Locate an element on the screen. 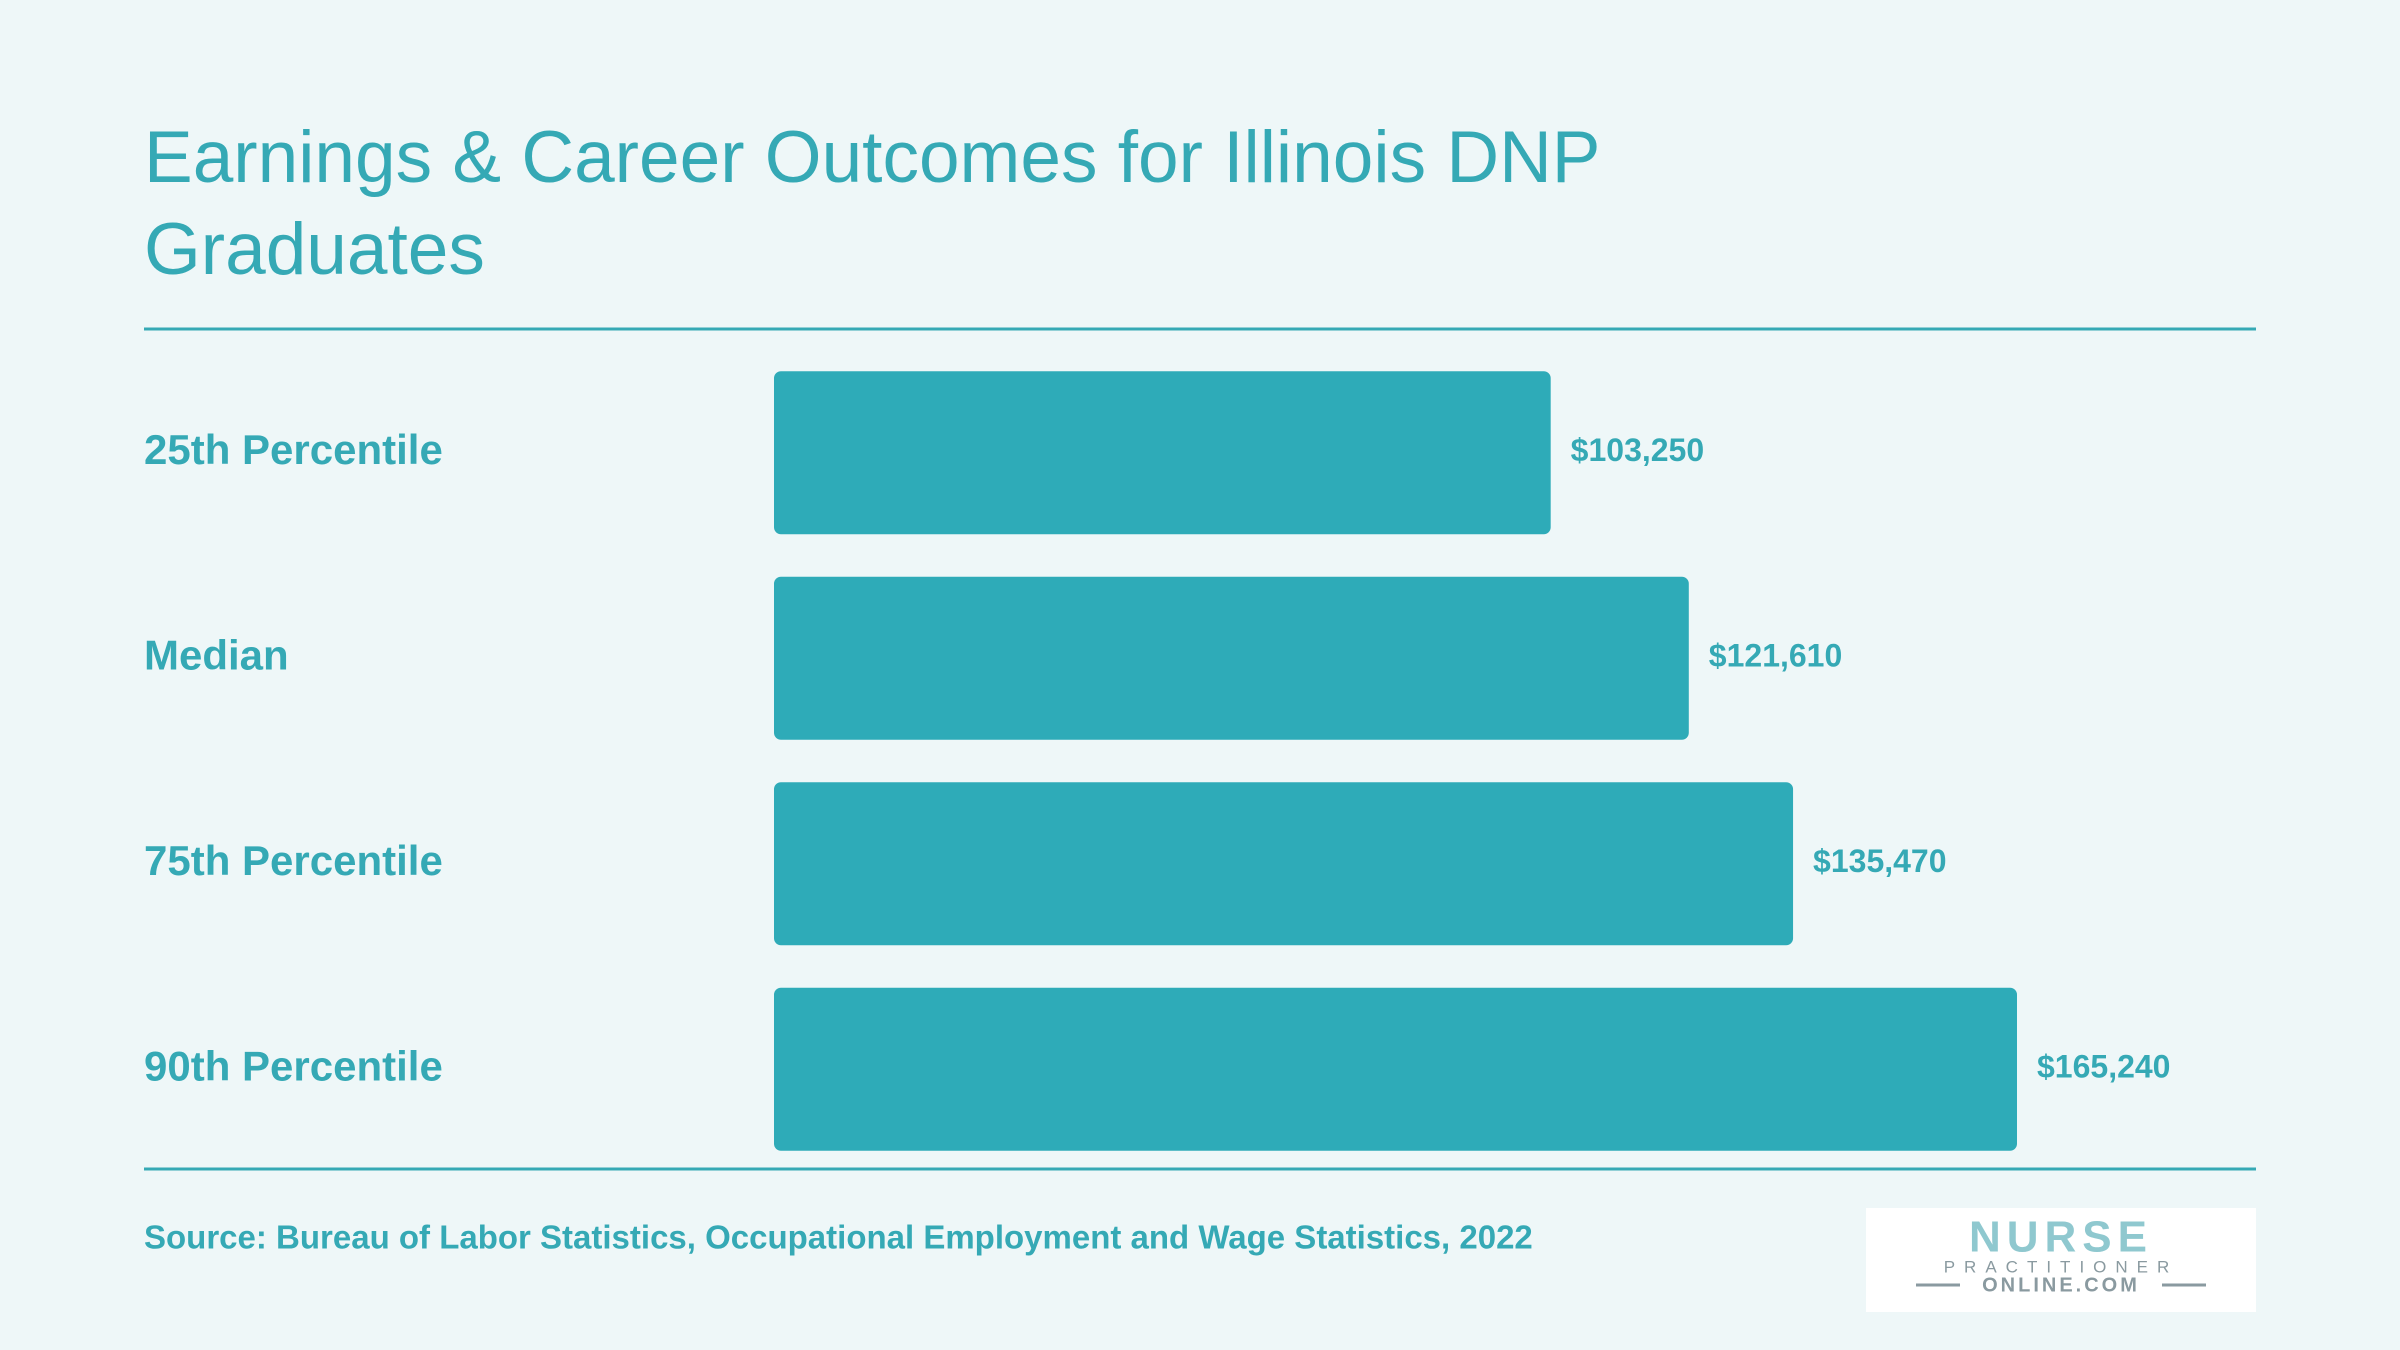 The width and height of the screenshot is (2400, 1350). value-label: $121,610 is located at coordinates (1775, 656).